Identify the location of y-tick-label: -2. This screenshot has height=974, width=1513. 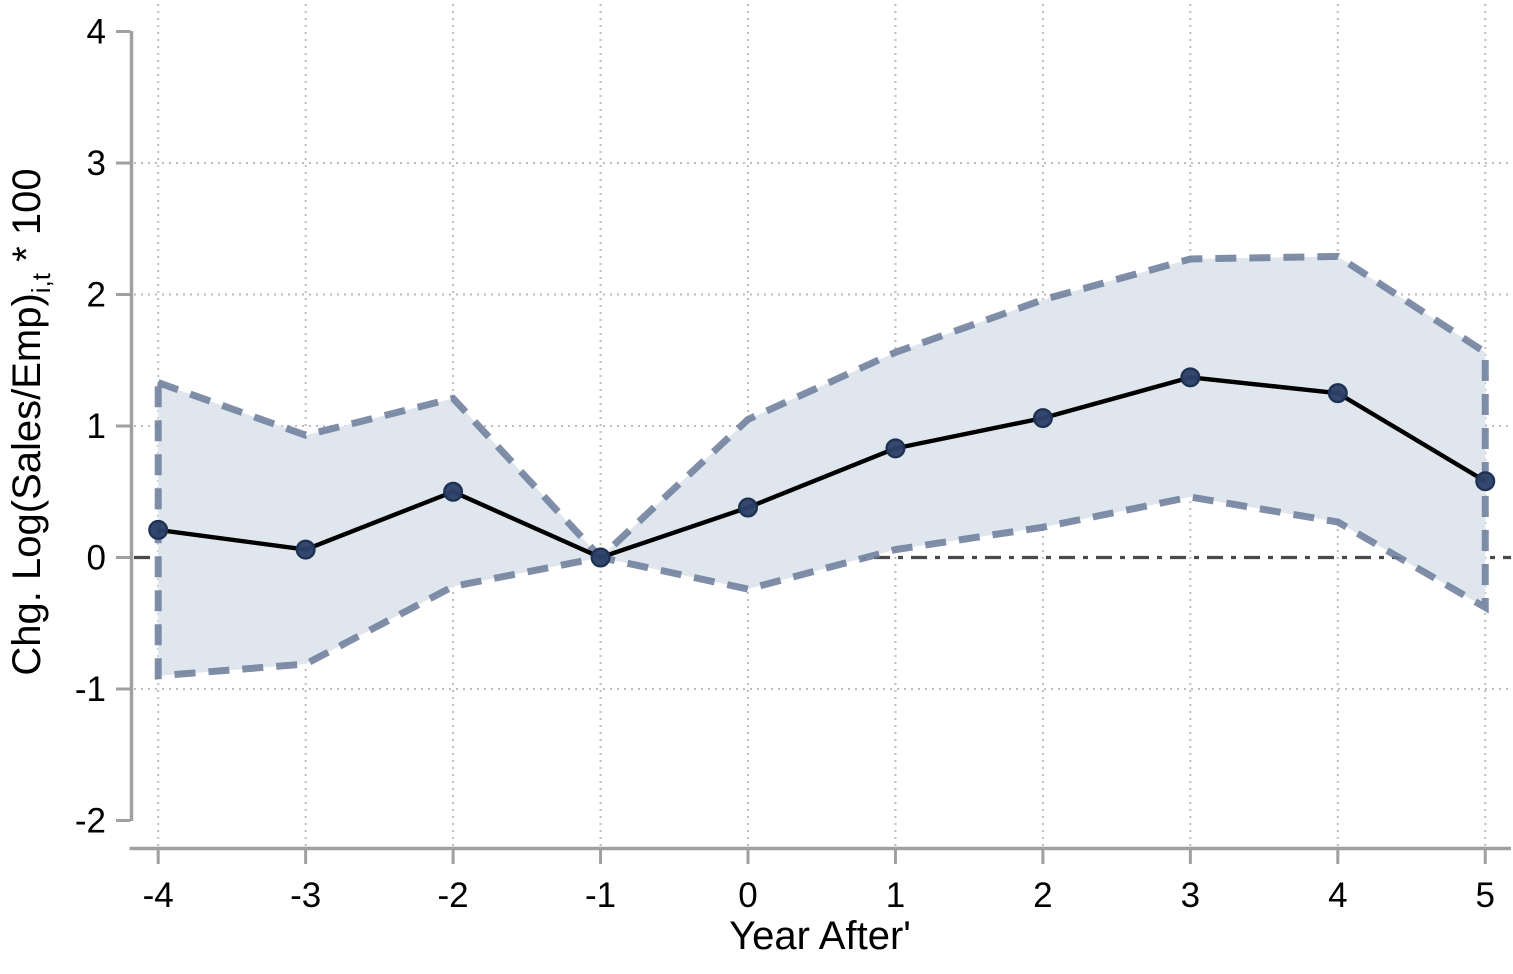
(90, 821).